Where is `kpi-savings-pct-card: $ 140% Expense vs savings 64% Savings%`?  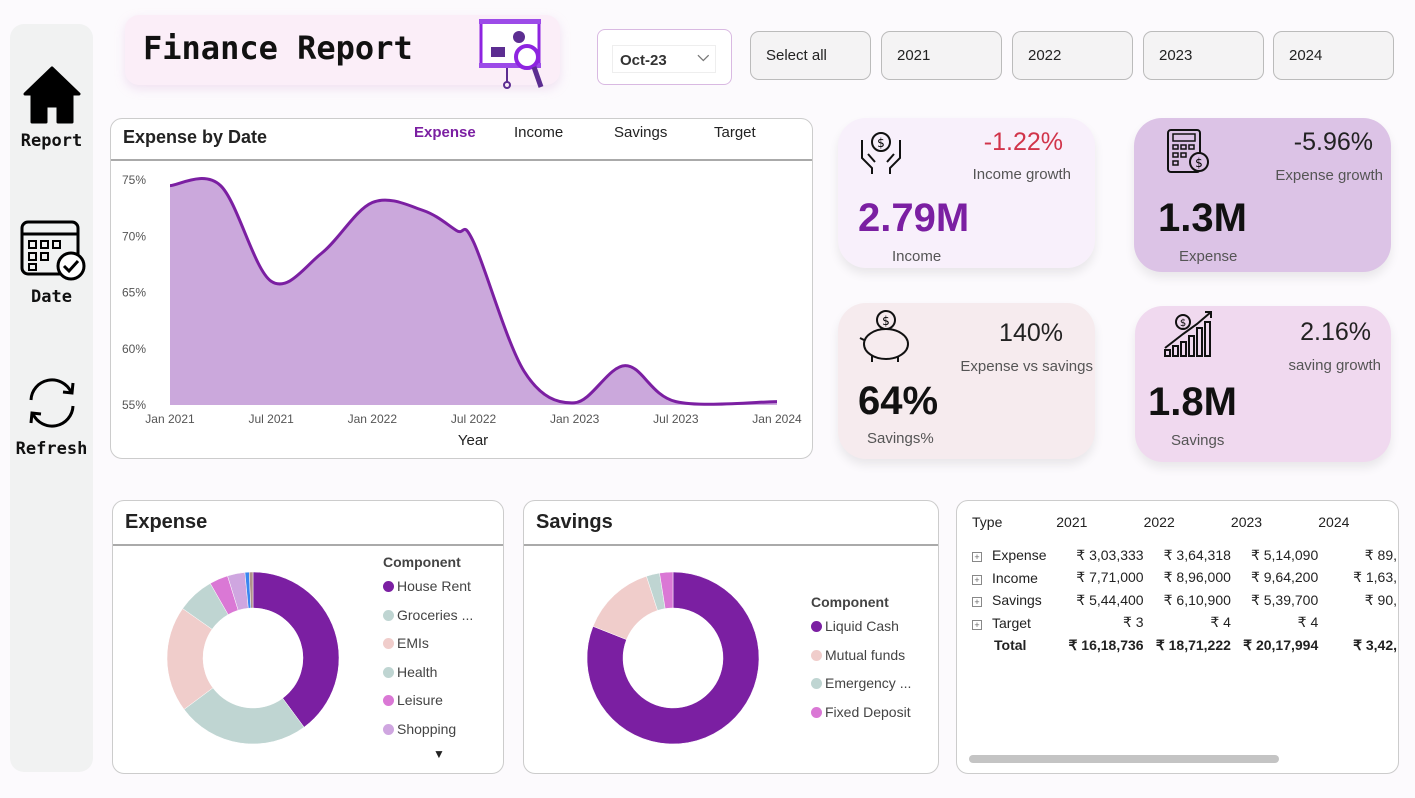 kpi-savings-pct-card: $ 140% Expense vs savings 64% Savings% is located at coordinates (966, 381).